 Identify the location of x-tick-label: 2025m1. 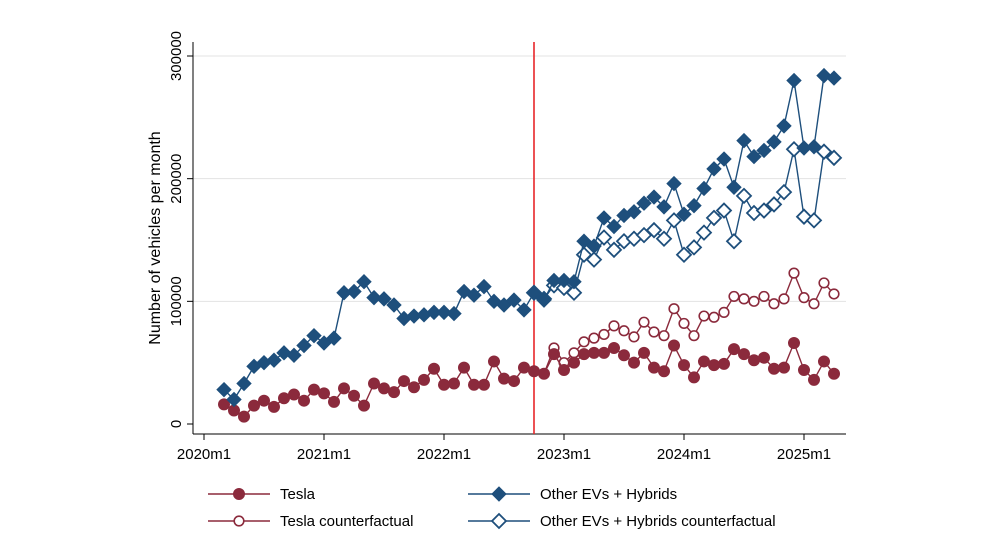
(804, 454).